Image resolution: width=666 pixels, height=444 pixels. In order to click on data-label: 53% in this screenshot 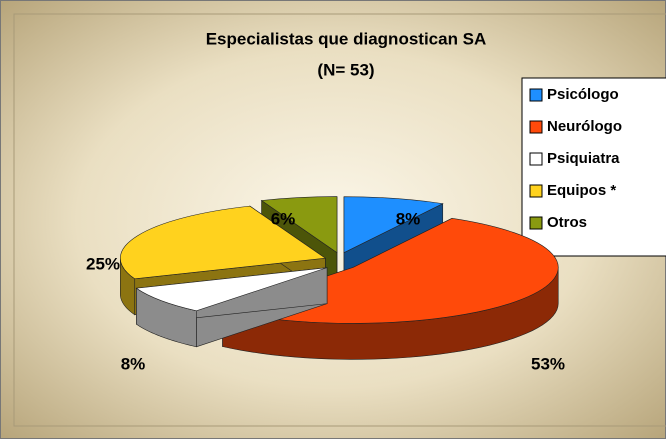, I will do `click(548, 363)`.